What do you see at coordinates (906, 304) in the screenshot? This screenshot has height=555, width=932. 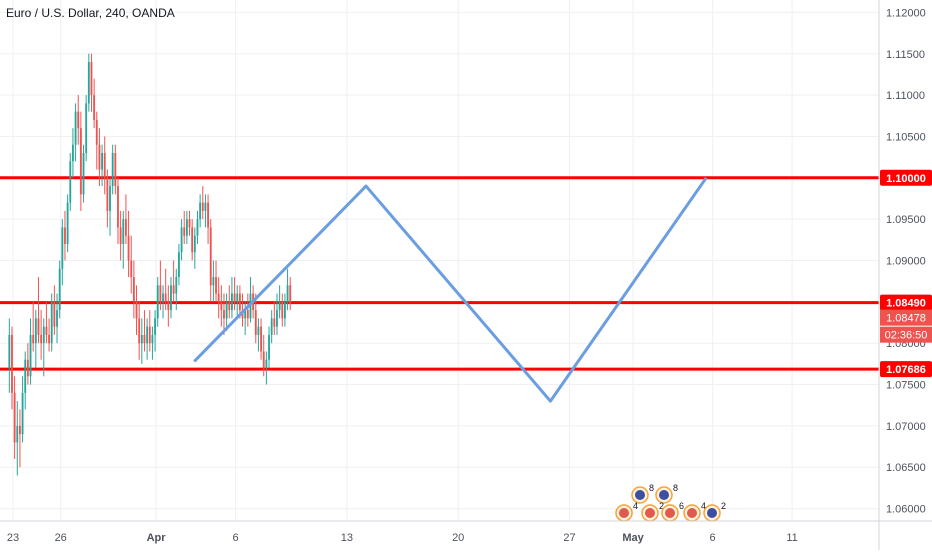 I see `level-price-label: 1.08490` at bounding box center [906, 304].